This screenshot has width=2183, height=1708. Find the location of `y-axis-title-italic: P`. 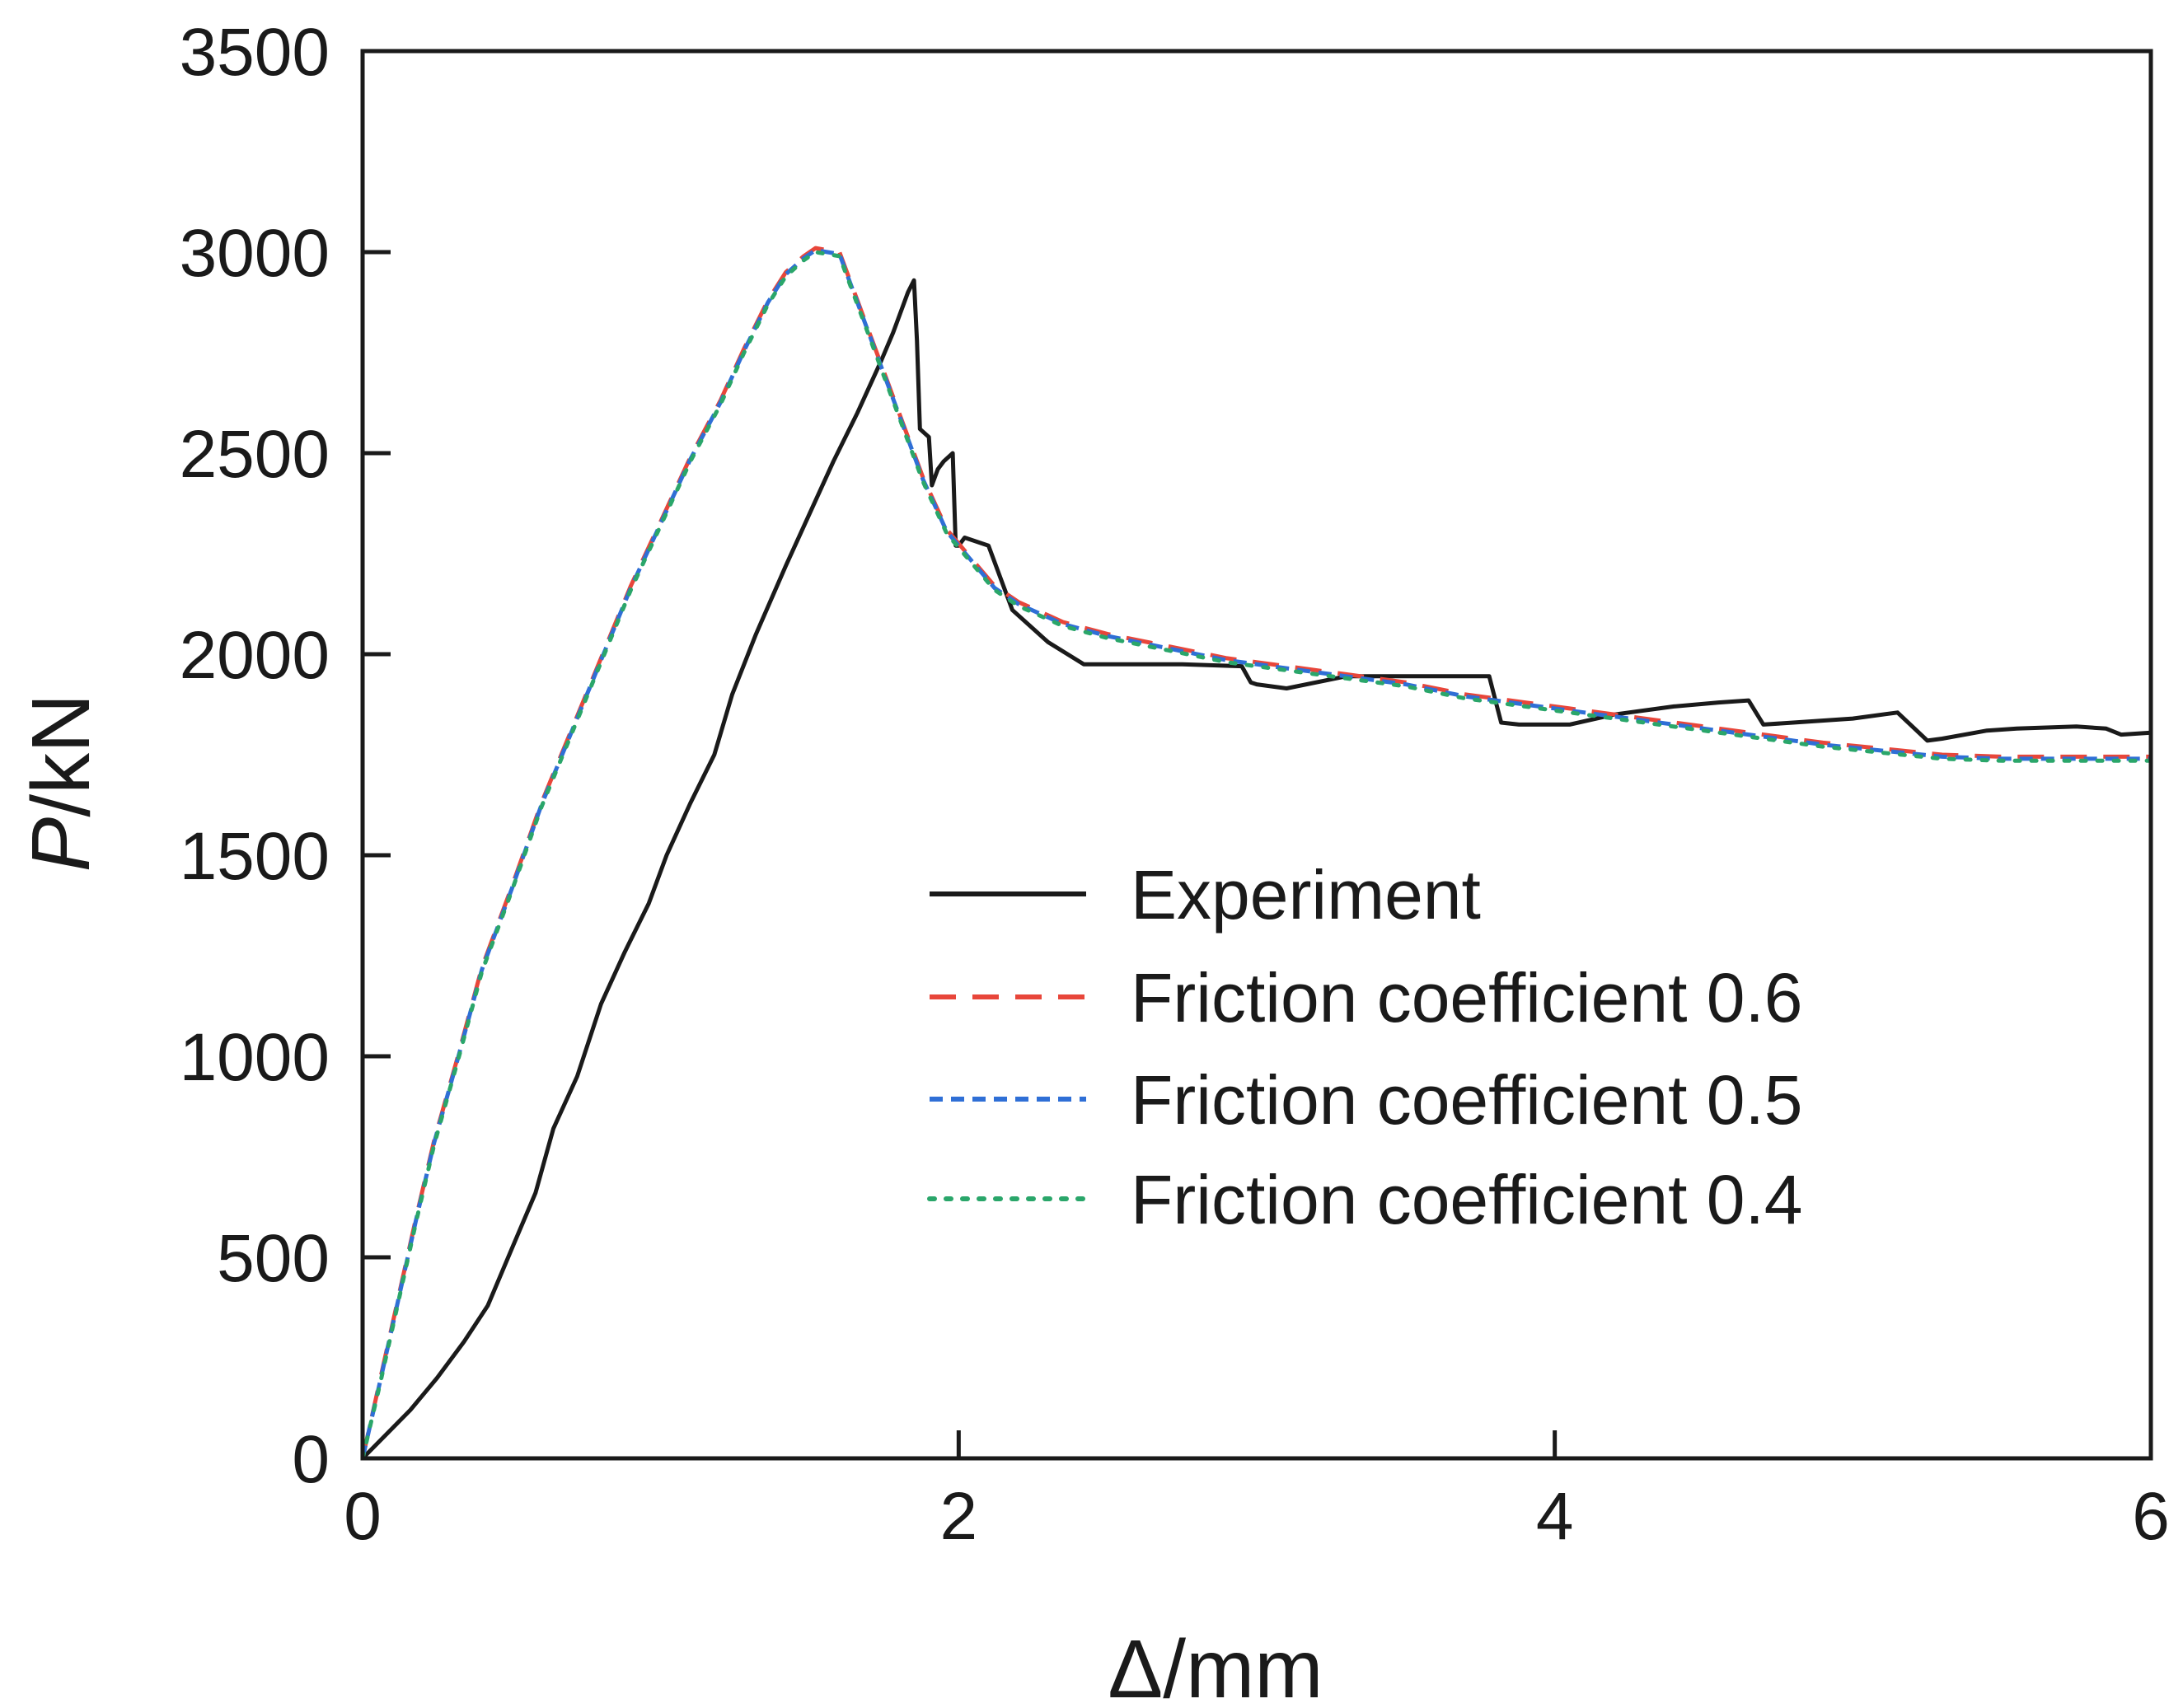

y-axis-title-italic: P is located at coordinates (61, 844).